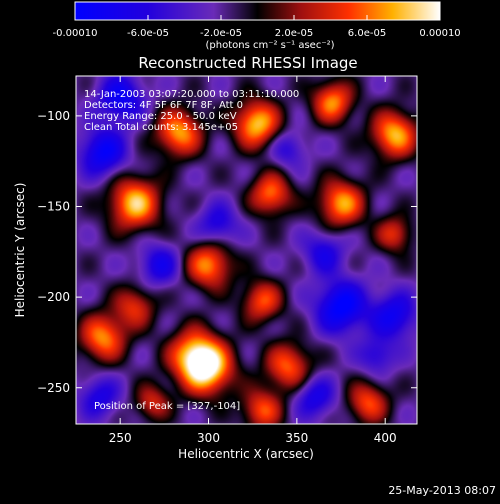 The width and height of the screenshot is (500, 504). Describe the element at coordinates (191, 94) in the screenshot. I see `annotation-time: 14-Jan-2003 03:07:20.000 to 03:11:10.000` at that location.